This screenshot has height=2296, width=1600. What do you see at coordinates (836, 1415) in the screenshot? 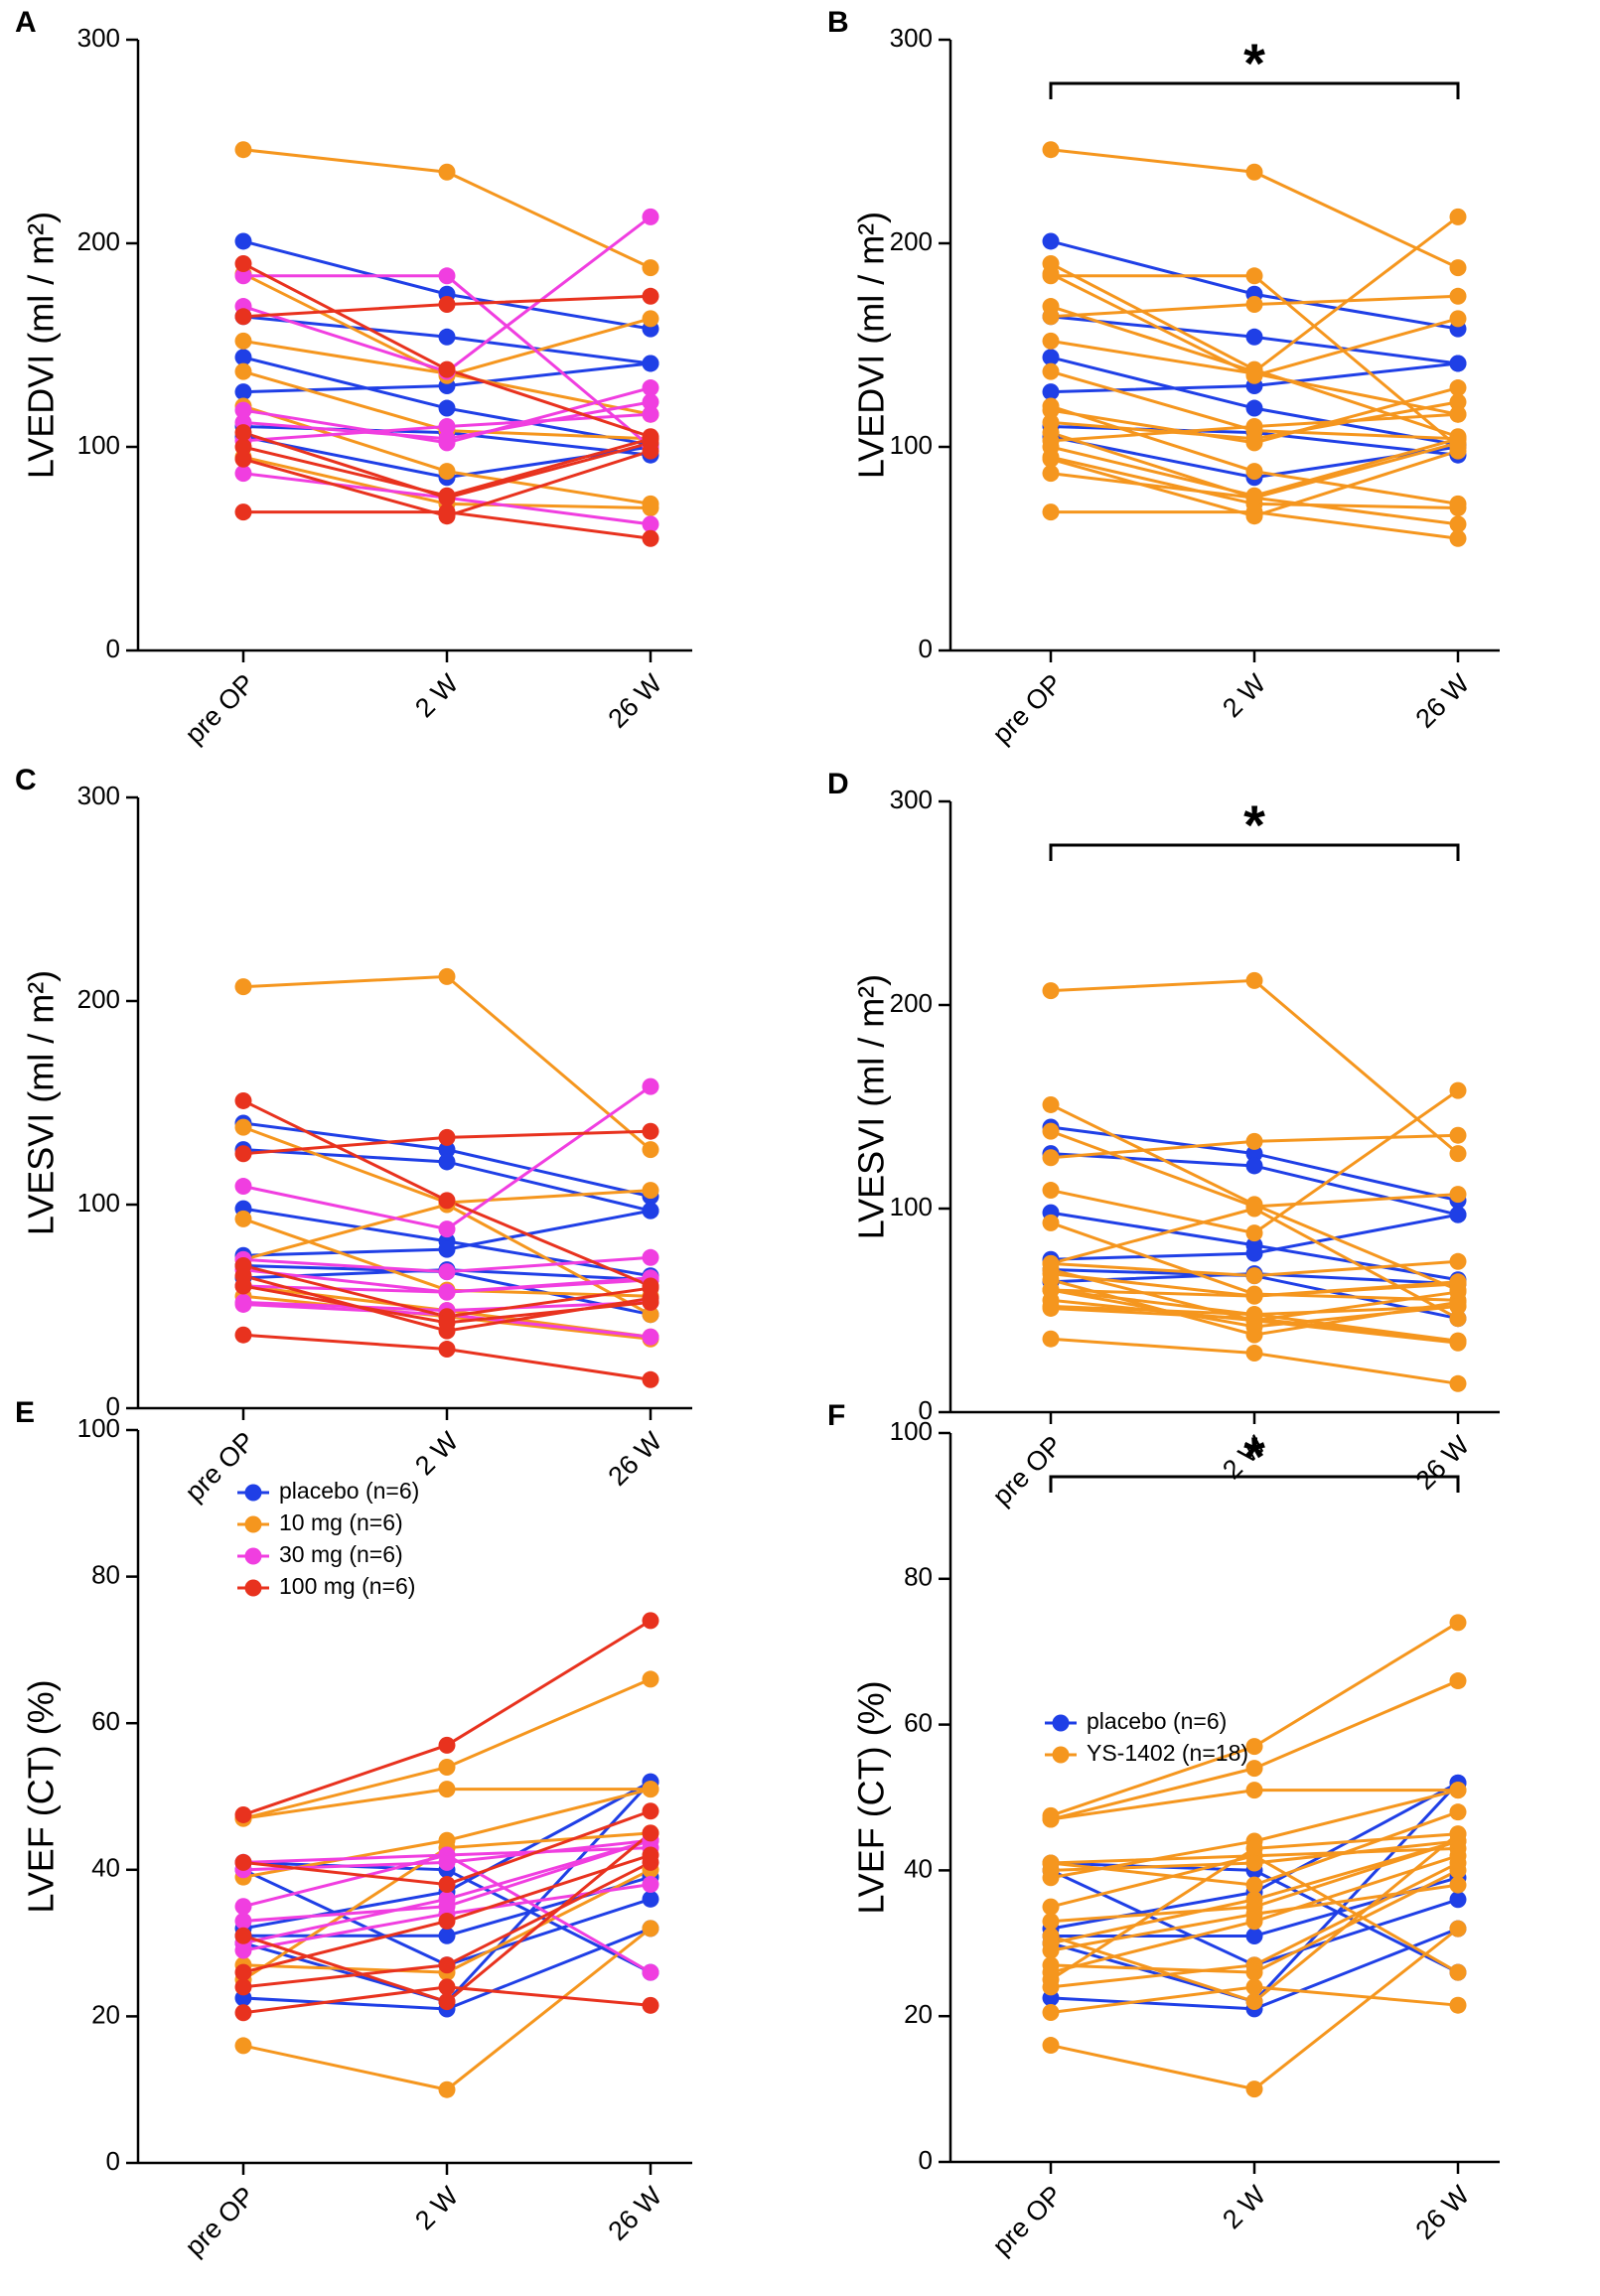
I see `panel-label: F` at bounding box center [836, 1415].